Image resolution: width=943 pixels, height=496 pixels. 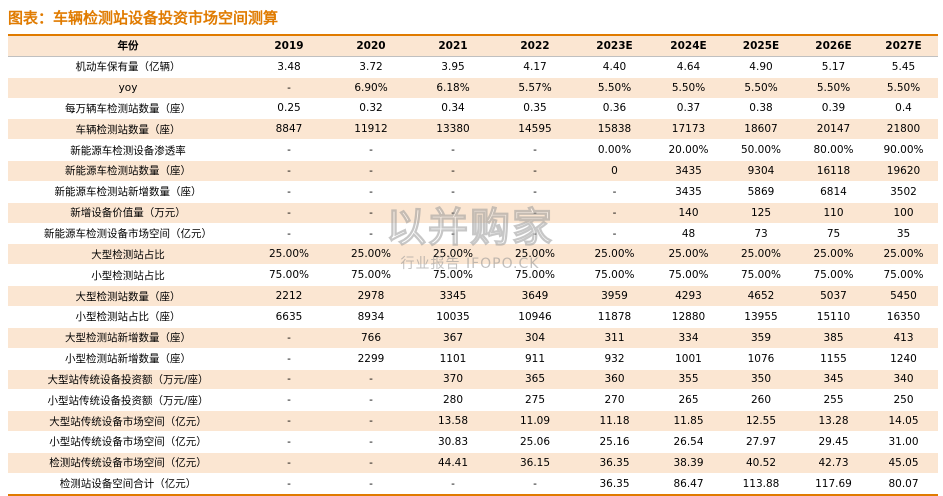 I want to click on row-label: 每万辆车检测站数量（座）, so click(x=128, y=109).